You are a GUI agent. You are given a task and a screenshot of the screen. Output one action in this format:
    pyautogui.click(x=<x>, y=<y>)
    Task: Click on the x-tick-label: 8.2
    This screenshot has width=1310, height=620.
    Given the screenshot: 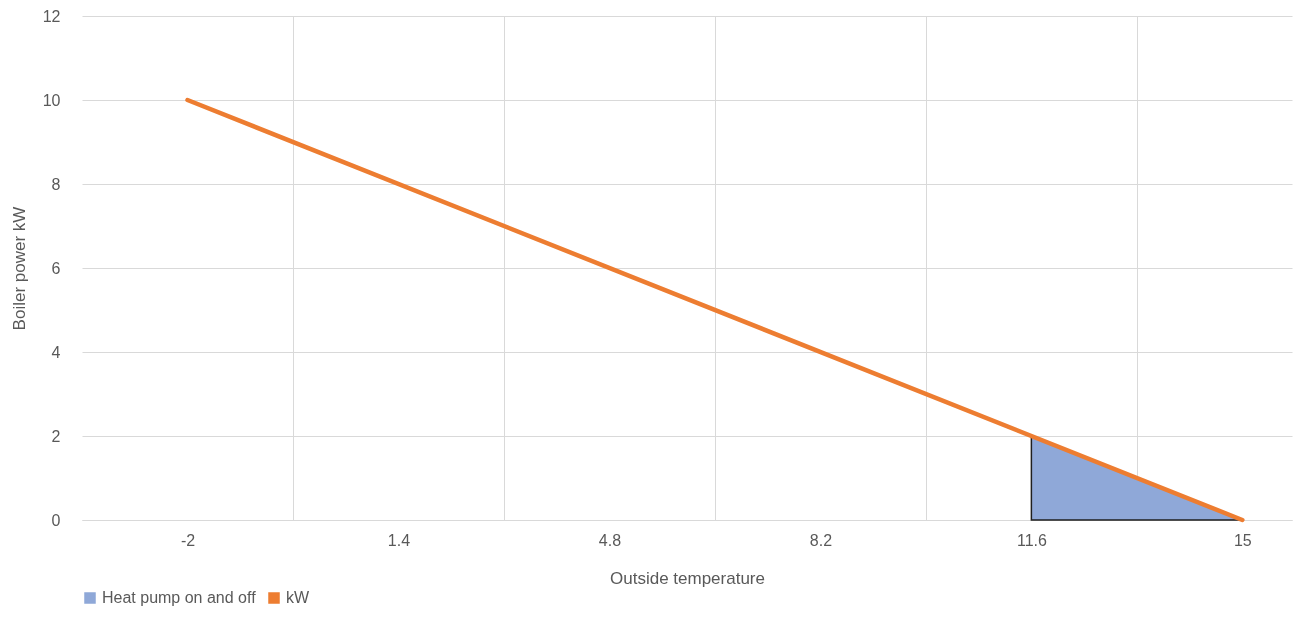 What is the action you would take?
    pyautogui.click(x=821, y=540)
    